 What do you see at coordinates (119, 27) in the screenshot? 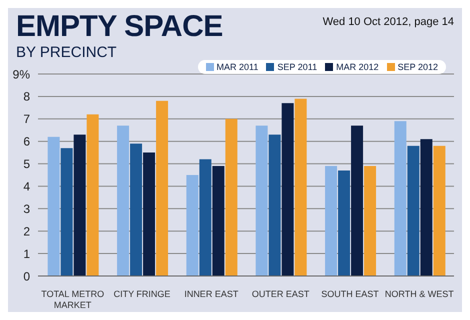
I see `chart-title: EMPTY SPACE` at bounding box center [119, 27].